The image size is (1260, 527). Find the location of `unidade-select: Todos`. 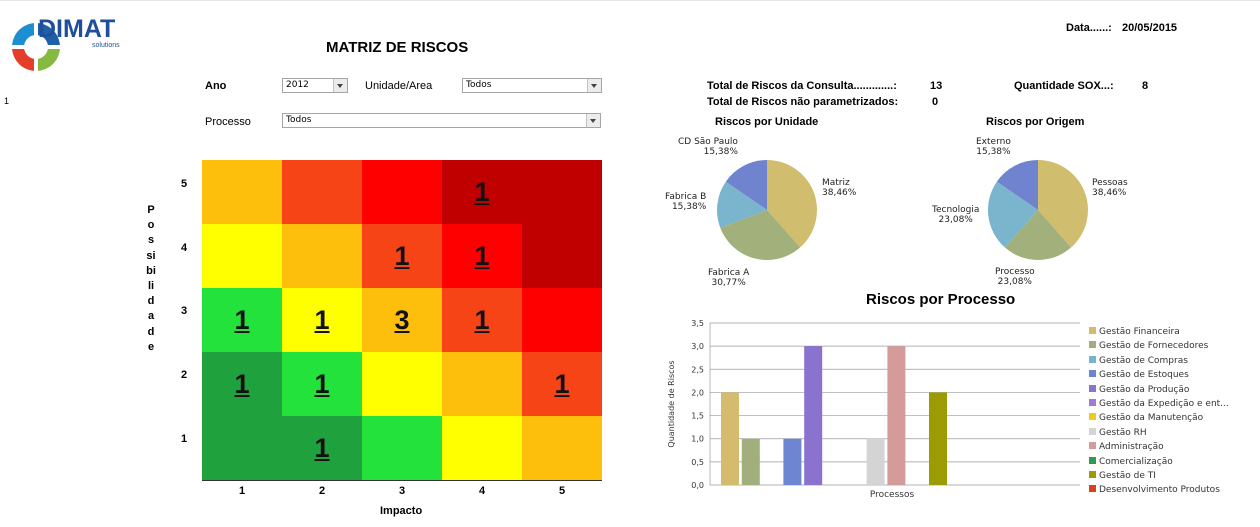

unidade-select: Todos is located at coordinates (532, 85).